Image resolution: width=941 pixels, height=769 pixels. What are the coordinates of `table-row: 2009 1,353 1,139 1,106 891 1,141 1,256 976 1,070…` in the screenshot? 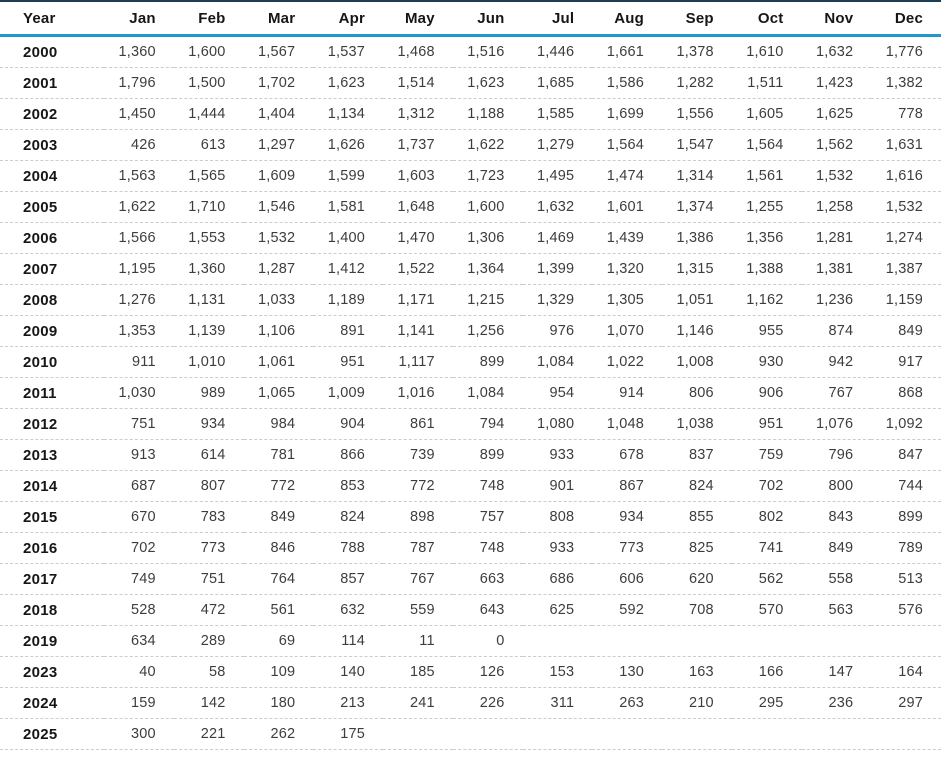 It's located at (470, 331).